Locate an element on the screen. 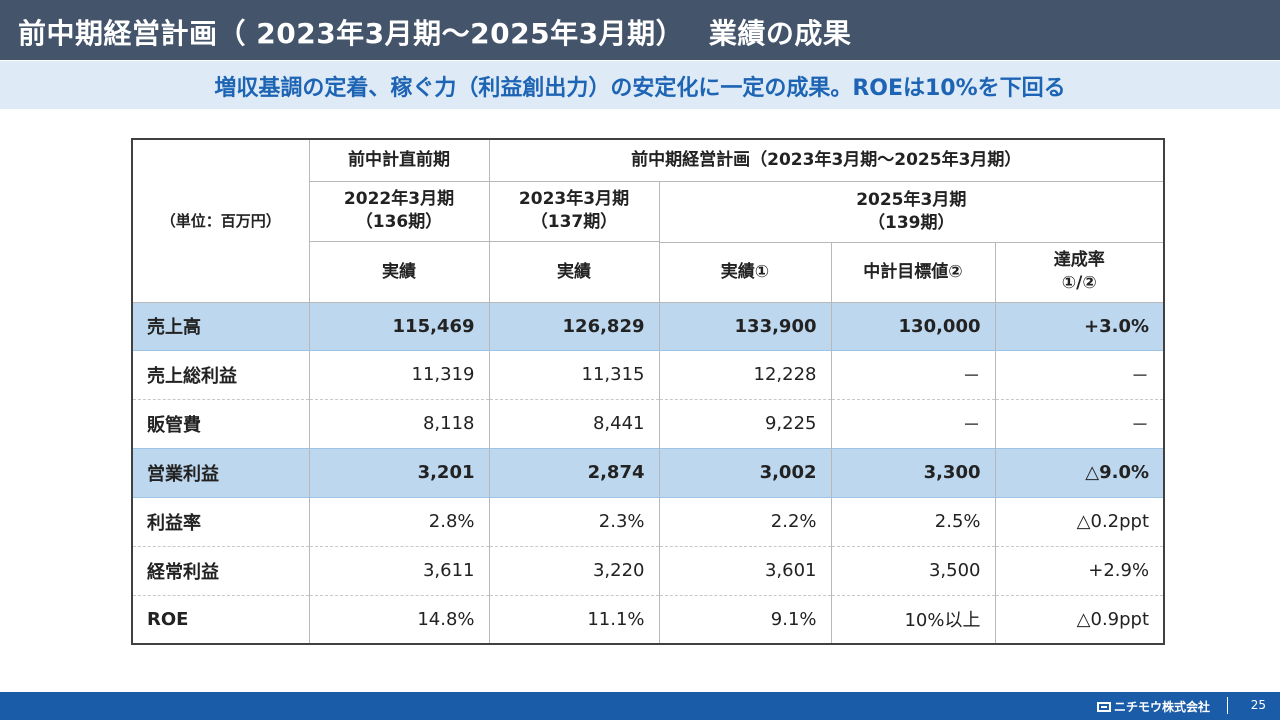 This screenshot has height=720, width=1280. table-row: 利益率 2.8% 2.3% 2.2% 2.5% △0.2ppt is located at coordinates (648, 521).